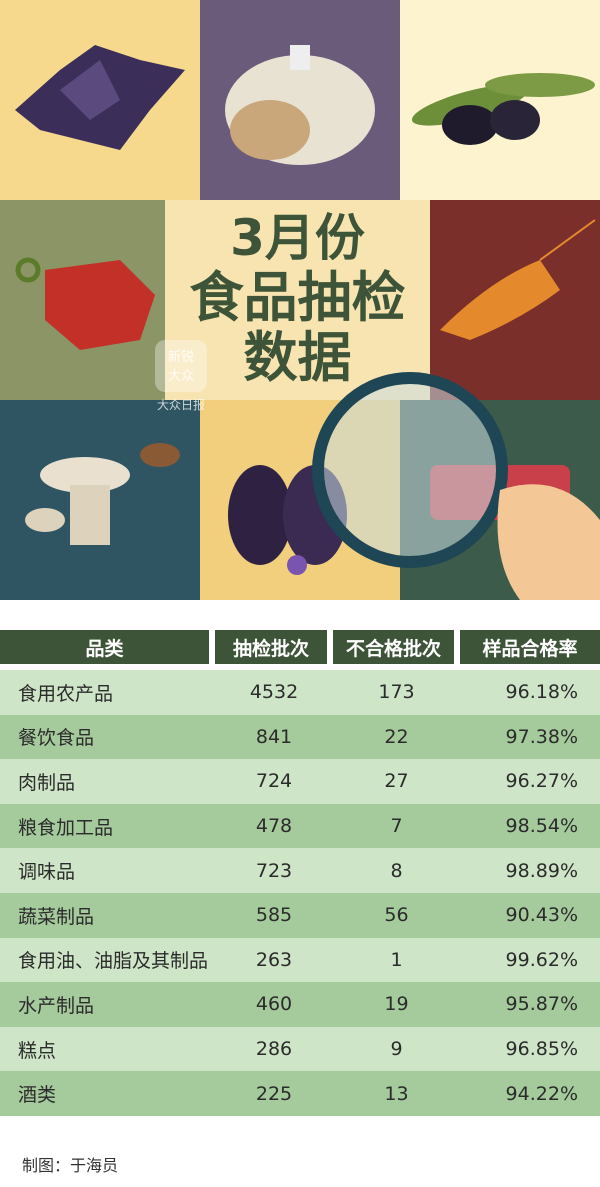  I want to click on table-row: 食用农产品 4532 173 96.18%, so click(300, 692).